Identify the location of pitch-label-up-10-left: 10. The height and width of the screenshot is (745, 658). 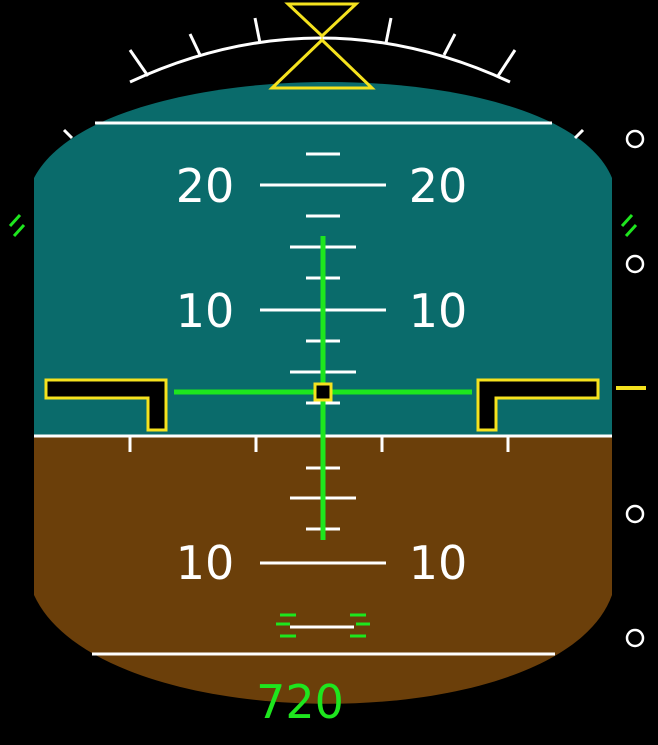
(205, 311).